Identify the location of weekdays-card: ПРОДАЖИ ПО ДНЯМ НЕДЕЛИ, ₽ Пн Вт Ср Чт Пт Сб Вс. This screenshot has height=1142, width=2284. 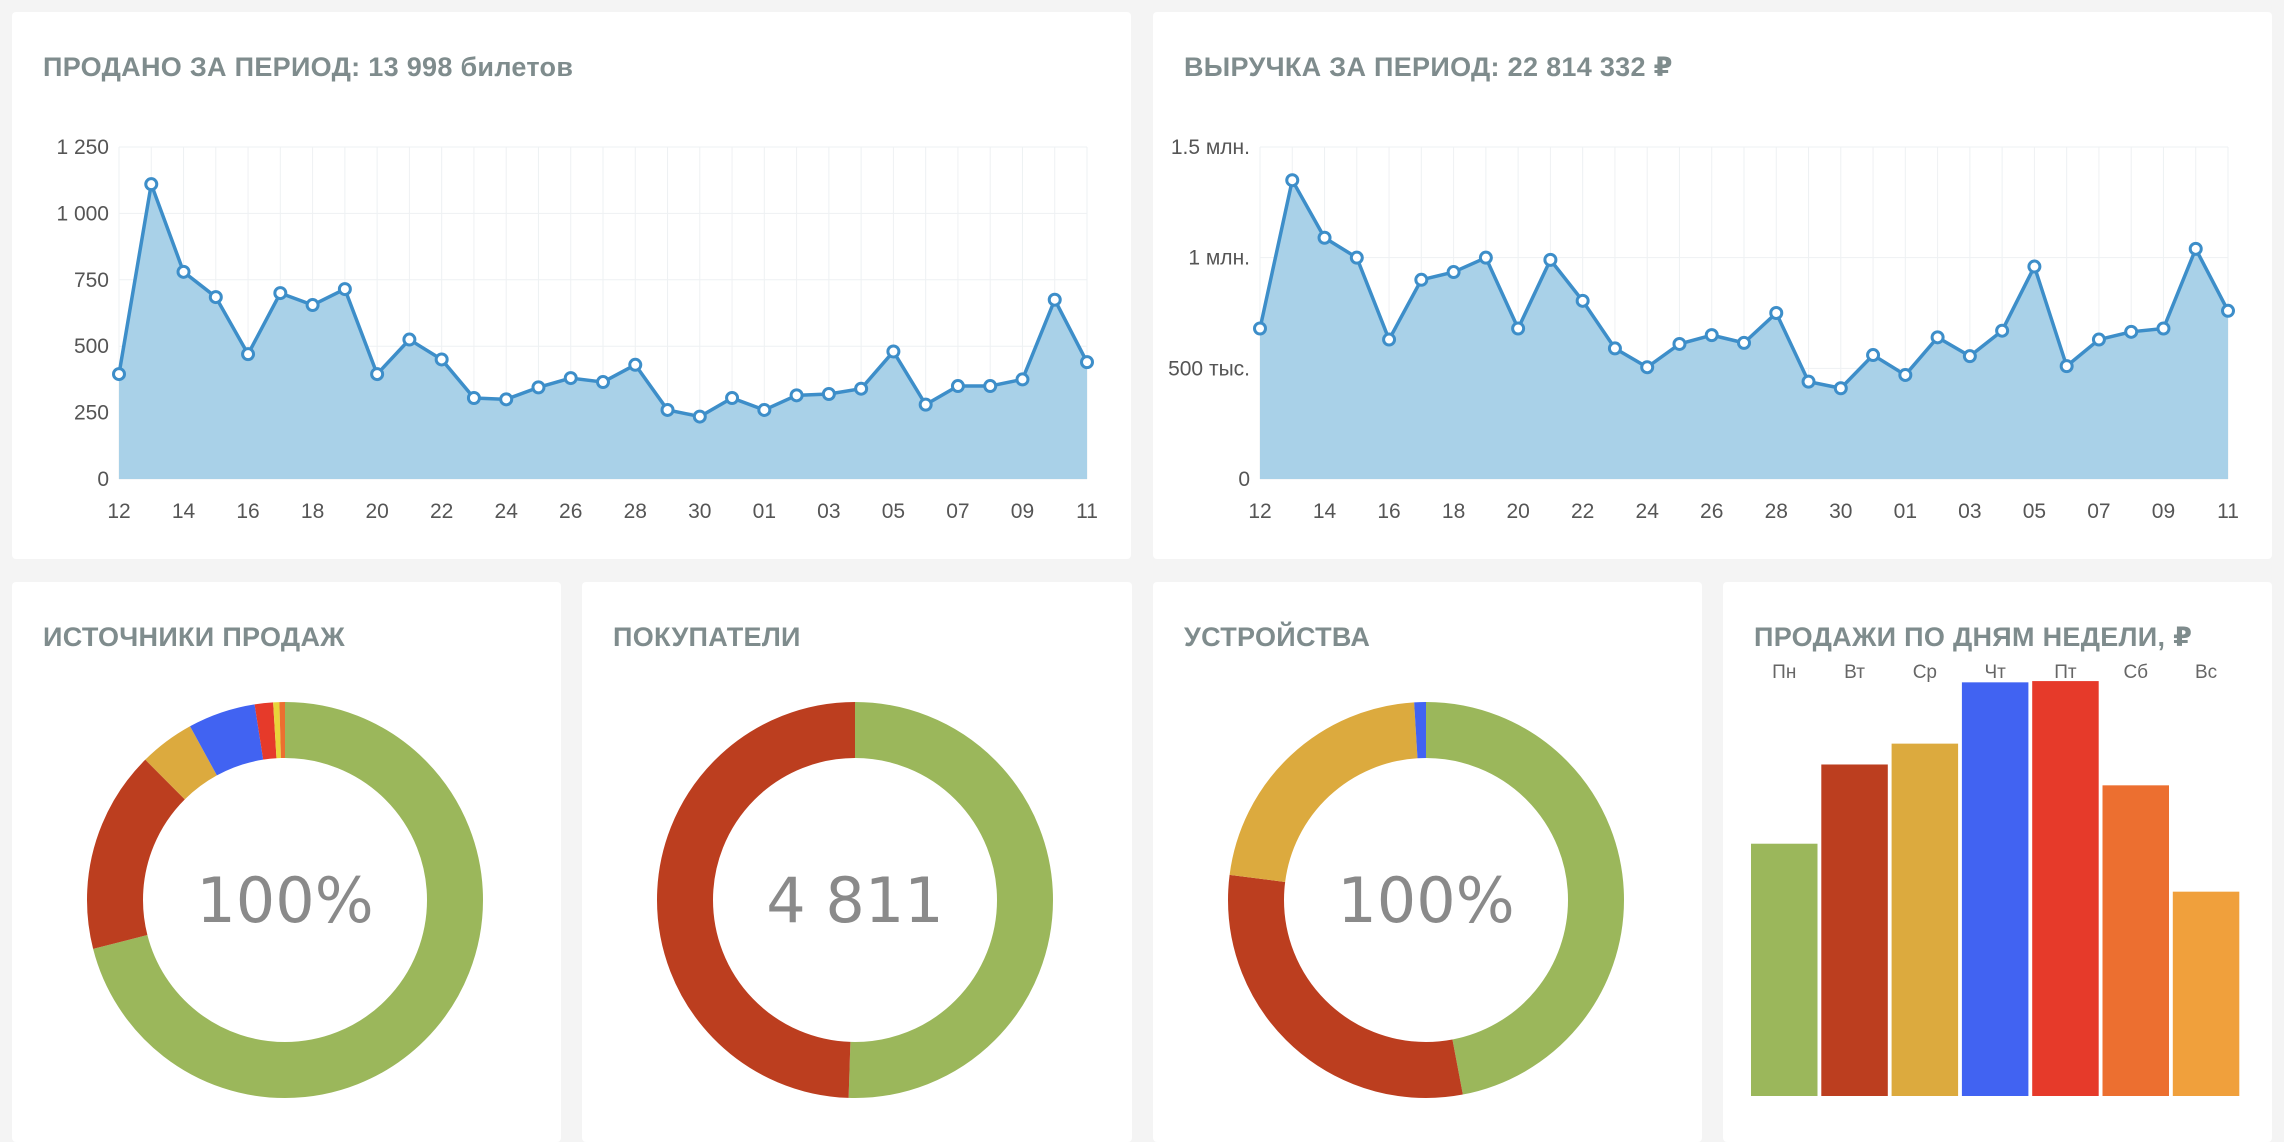
(1997, 862).